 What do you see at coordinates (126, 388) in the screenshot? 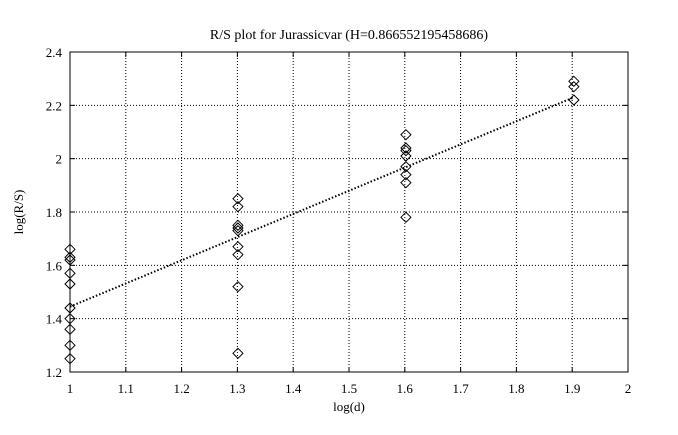
I see `x-tick-label: 1.1` at bounding box center [126, 388].